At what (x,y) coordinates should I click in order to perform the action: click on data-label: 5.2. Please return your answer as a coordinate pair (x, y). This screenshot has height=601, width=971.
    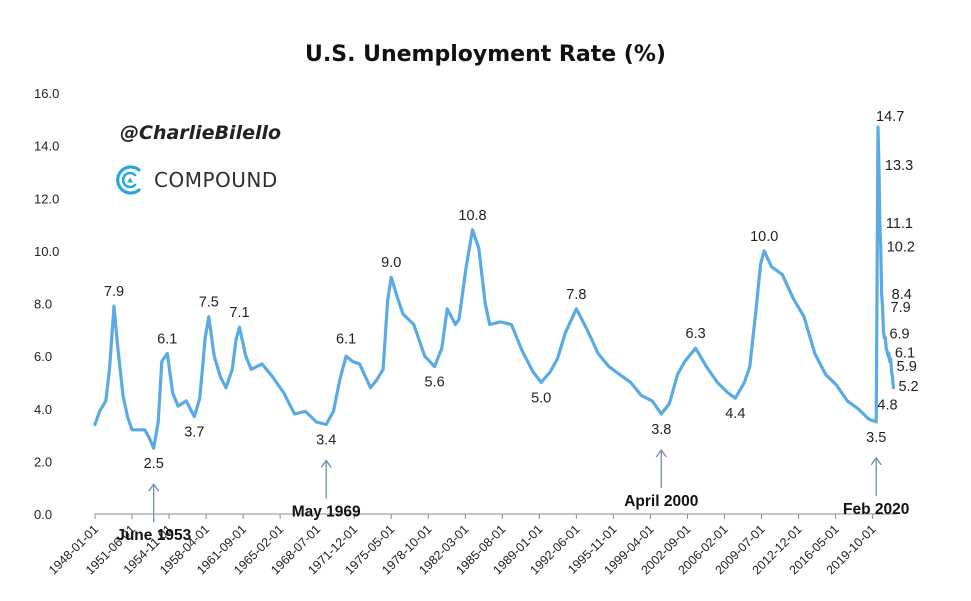
    Looking at the image, I should click on (908, 387).